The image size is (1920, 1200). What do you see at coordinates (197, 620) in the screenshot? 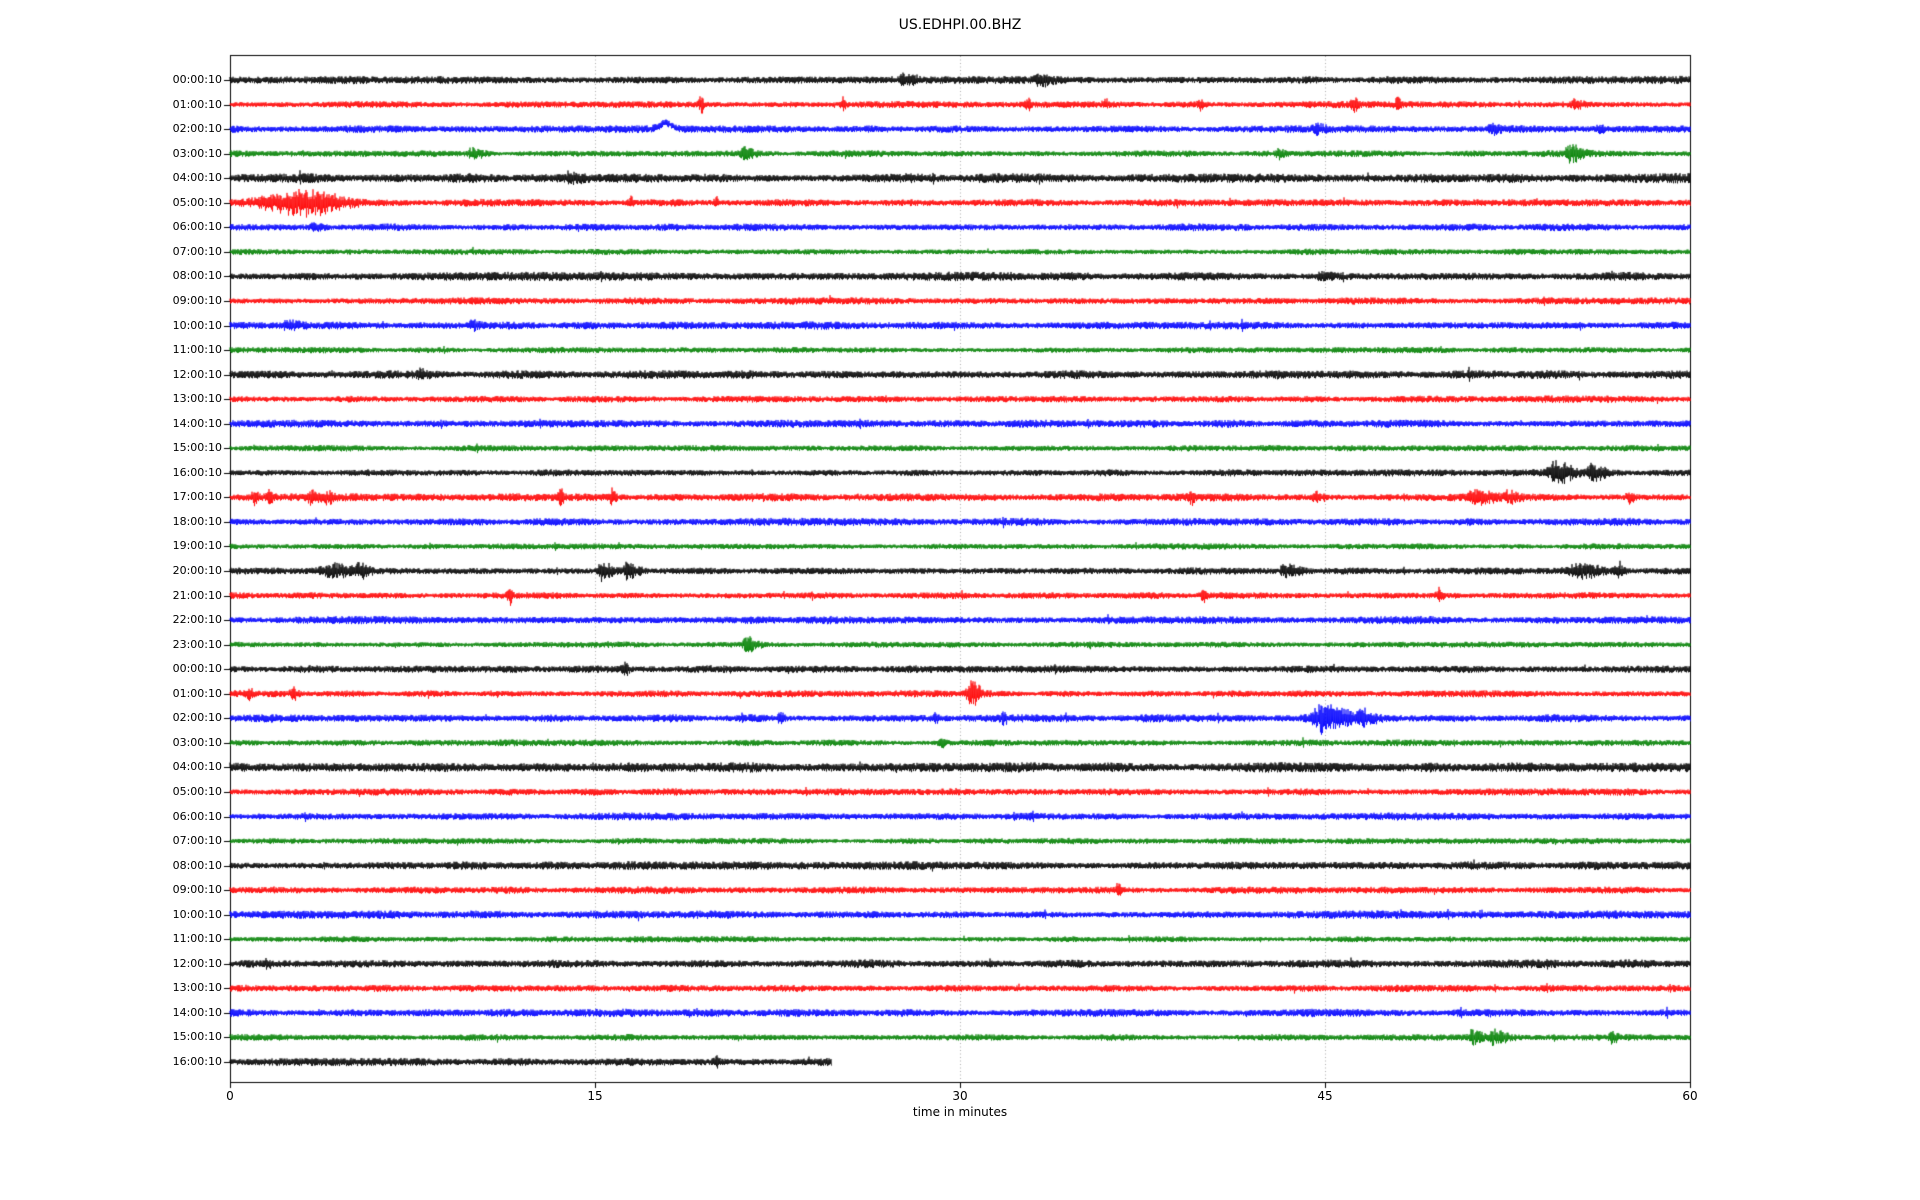
I see `y-tick-label: 22:00:10` at bounding box center [197, 620].